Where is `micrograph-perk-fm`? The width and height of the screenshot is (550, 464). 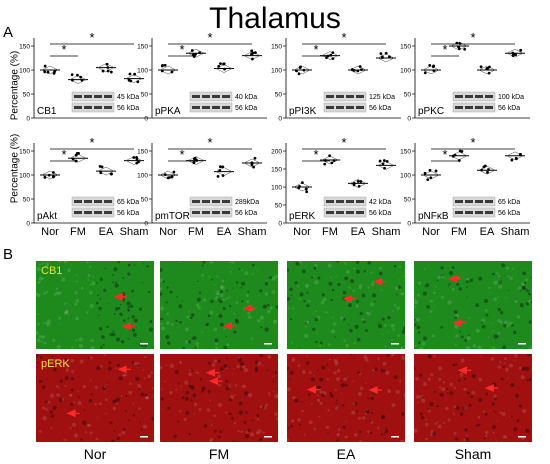
micrograph-perk-fm is located at coordinates (219, 398).